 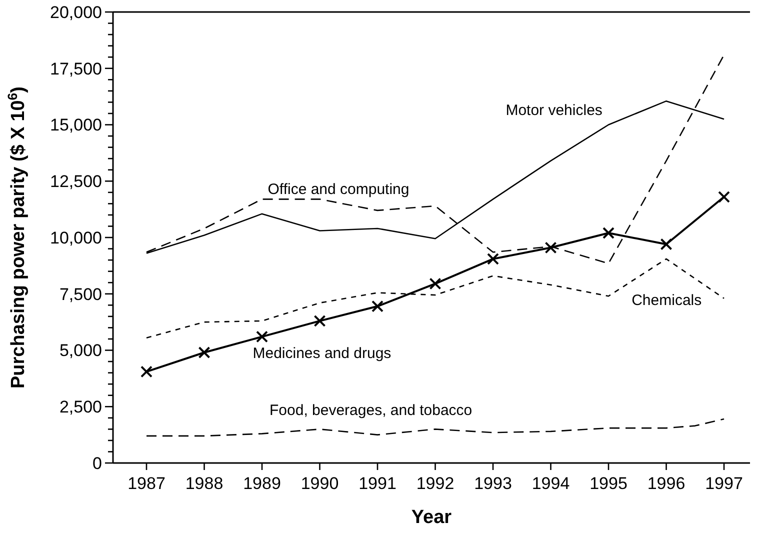 What do you see at coordinates (551, 483) in the screenshot?
I see `x-tick-label: 1994` at bounding box center [551, 483].